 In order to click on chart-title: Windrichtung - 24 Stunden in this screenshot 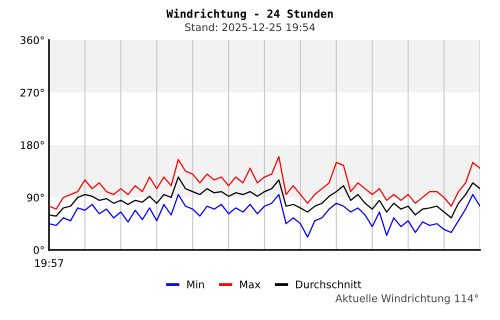, I will do `click(249, 14)`.